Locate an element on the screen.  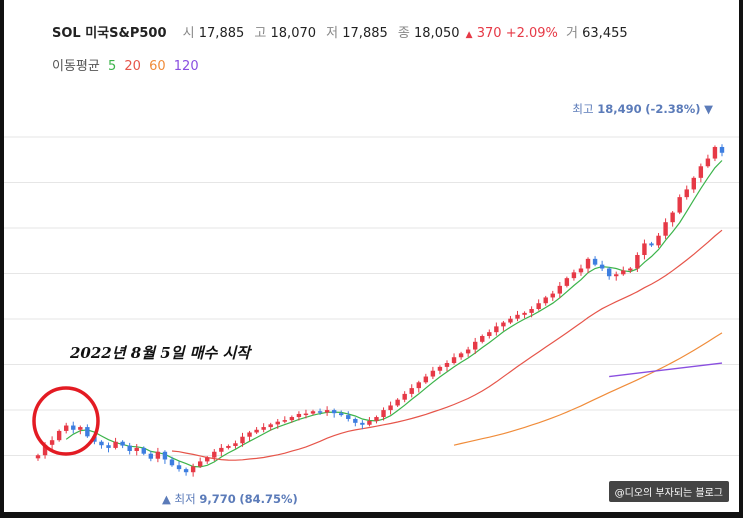
up-triangle-icon: ▲ is located at coordinates (166, 499).